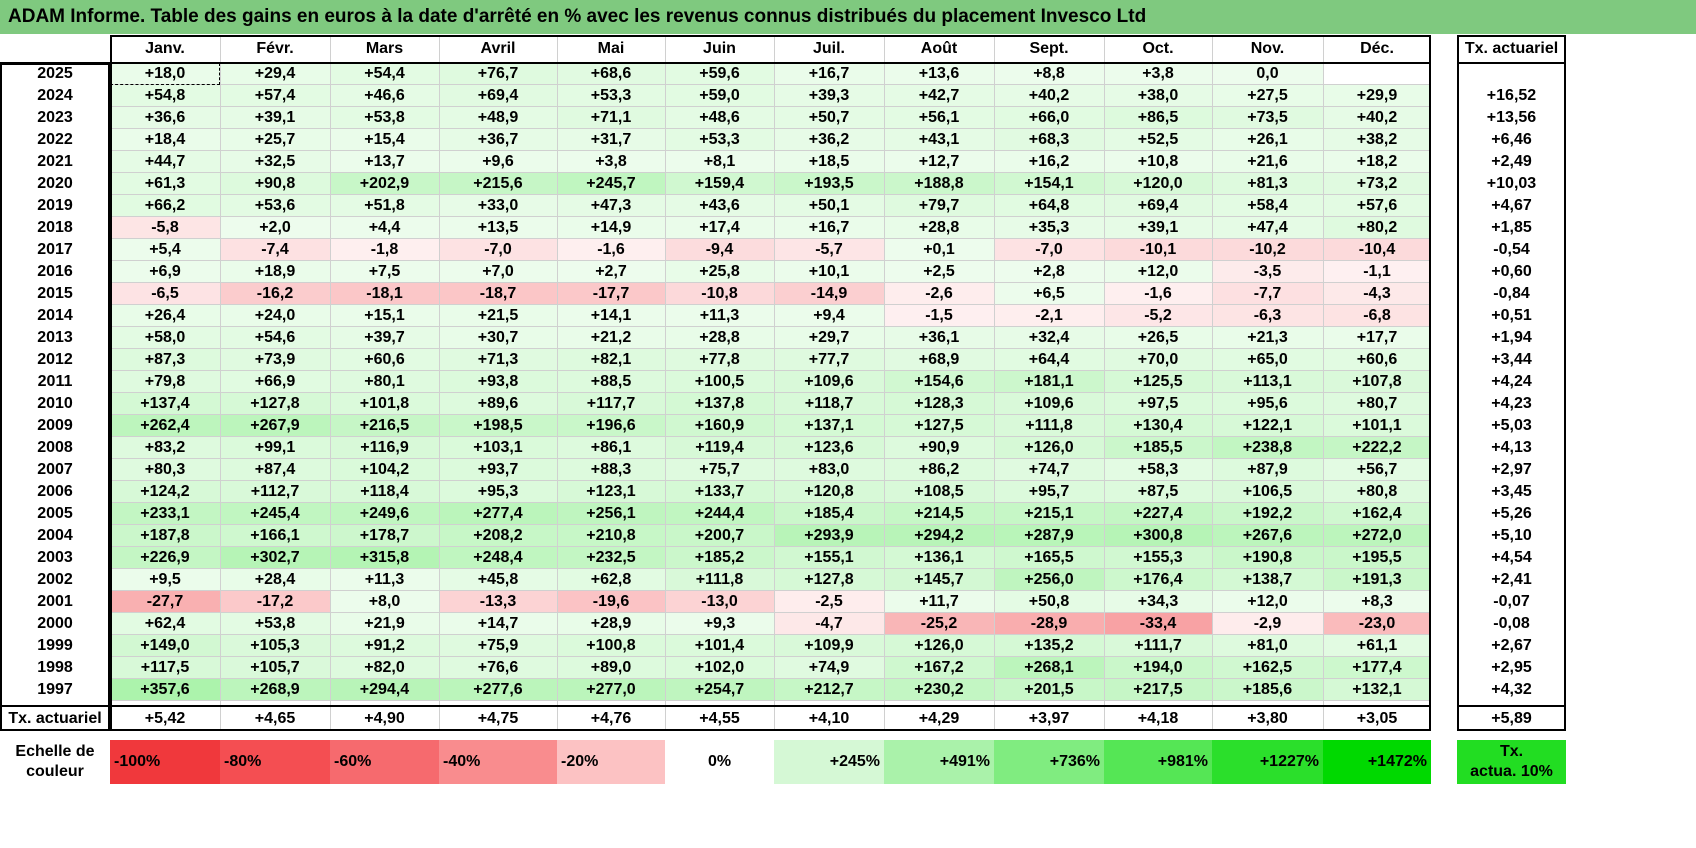  Describe the element at coordinates (719, 762) in the screenshot. I see `legend-swatch: 0%` at that location.